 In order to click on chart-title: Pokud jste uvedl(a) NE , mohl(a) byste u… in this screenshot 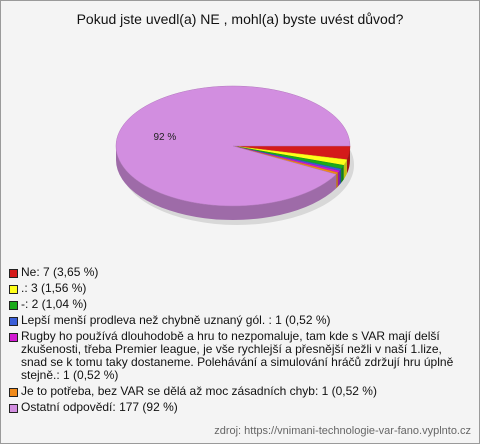, I will do `click(240, 19)`.